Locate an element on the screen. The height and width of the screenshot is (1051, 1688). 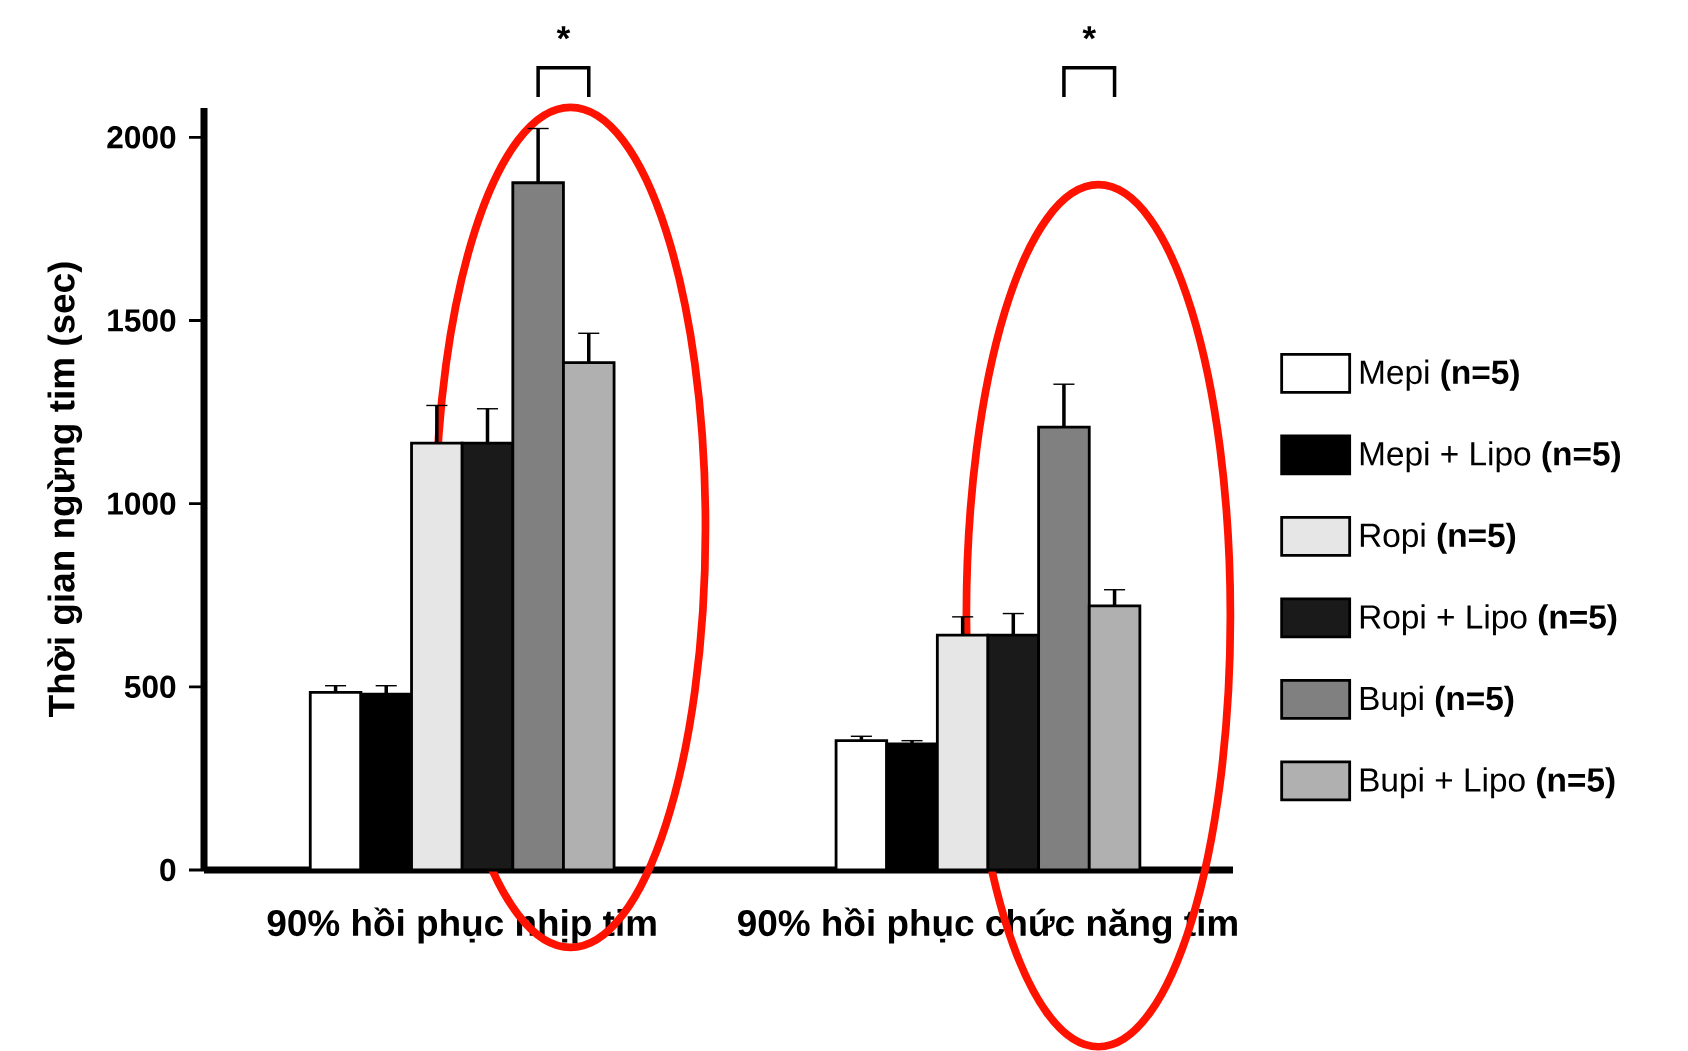
legend-label: Mepi (n=5) is located at coordinates (1439, 375).